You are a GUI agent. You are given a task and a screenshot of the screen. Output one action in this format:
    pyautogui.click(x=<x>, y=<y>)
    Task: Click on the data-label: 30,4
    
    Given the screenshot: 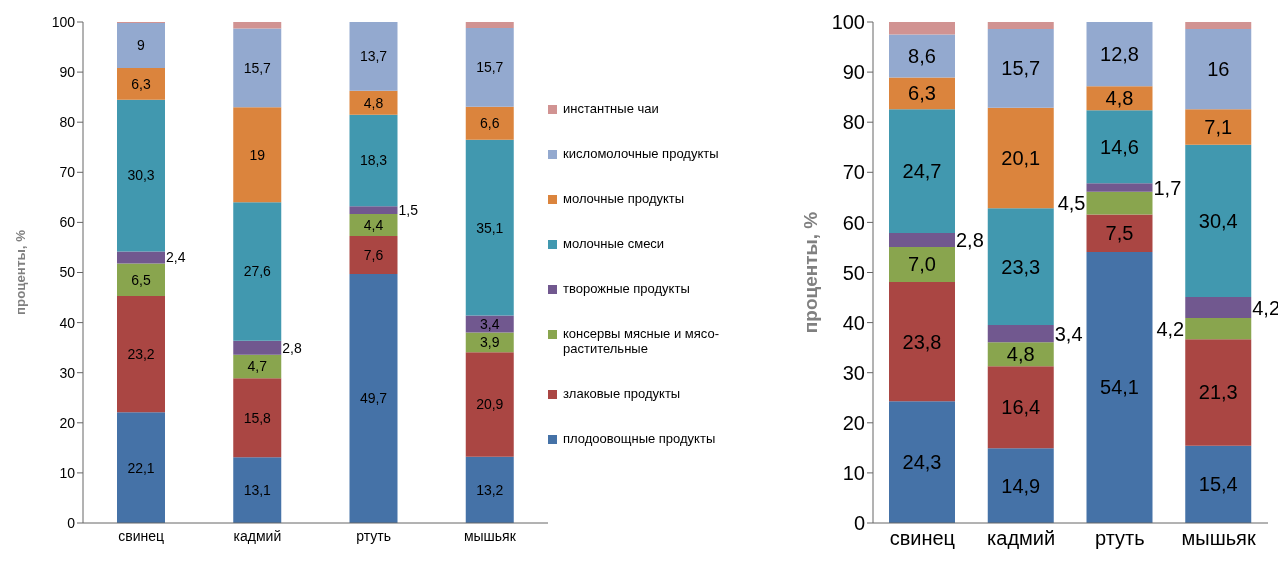 What is the action you would take?
    pyautogui.click(x=1218, y=220)
    